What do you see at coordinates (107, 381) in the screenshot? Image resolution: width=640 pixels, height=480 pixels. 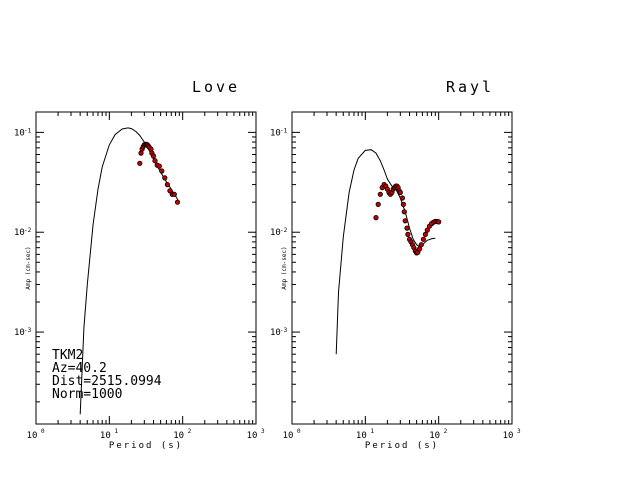 I see `distance-label: Dist=2515.0994` at bounding box center [107, 381].